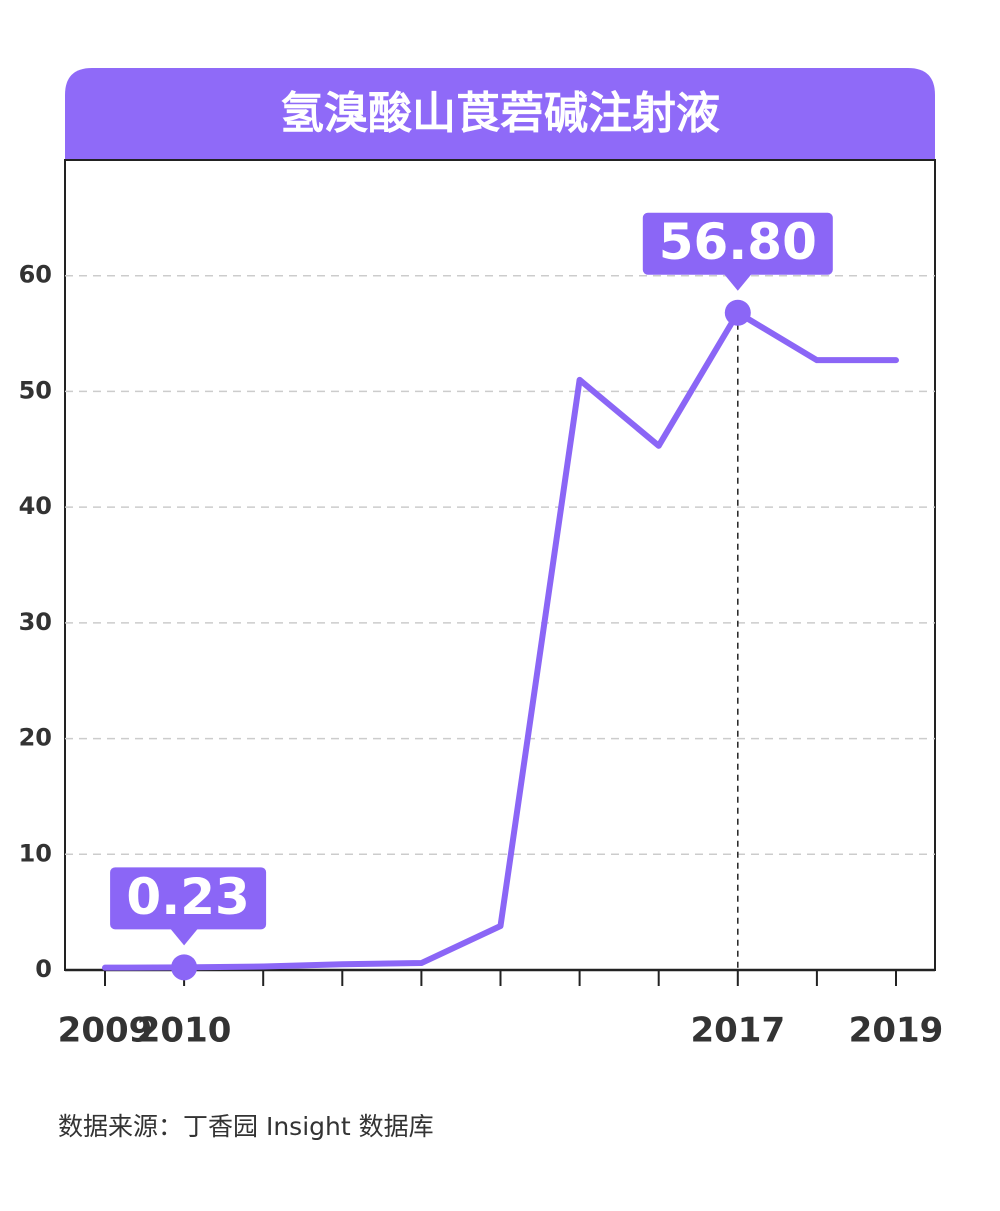 This screenshot has width=1000, height=1211. I want to click on value-label: 0.23, so click(187, 897).